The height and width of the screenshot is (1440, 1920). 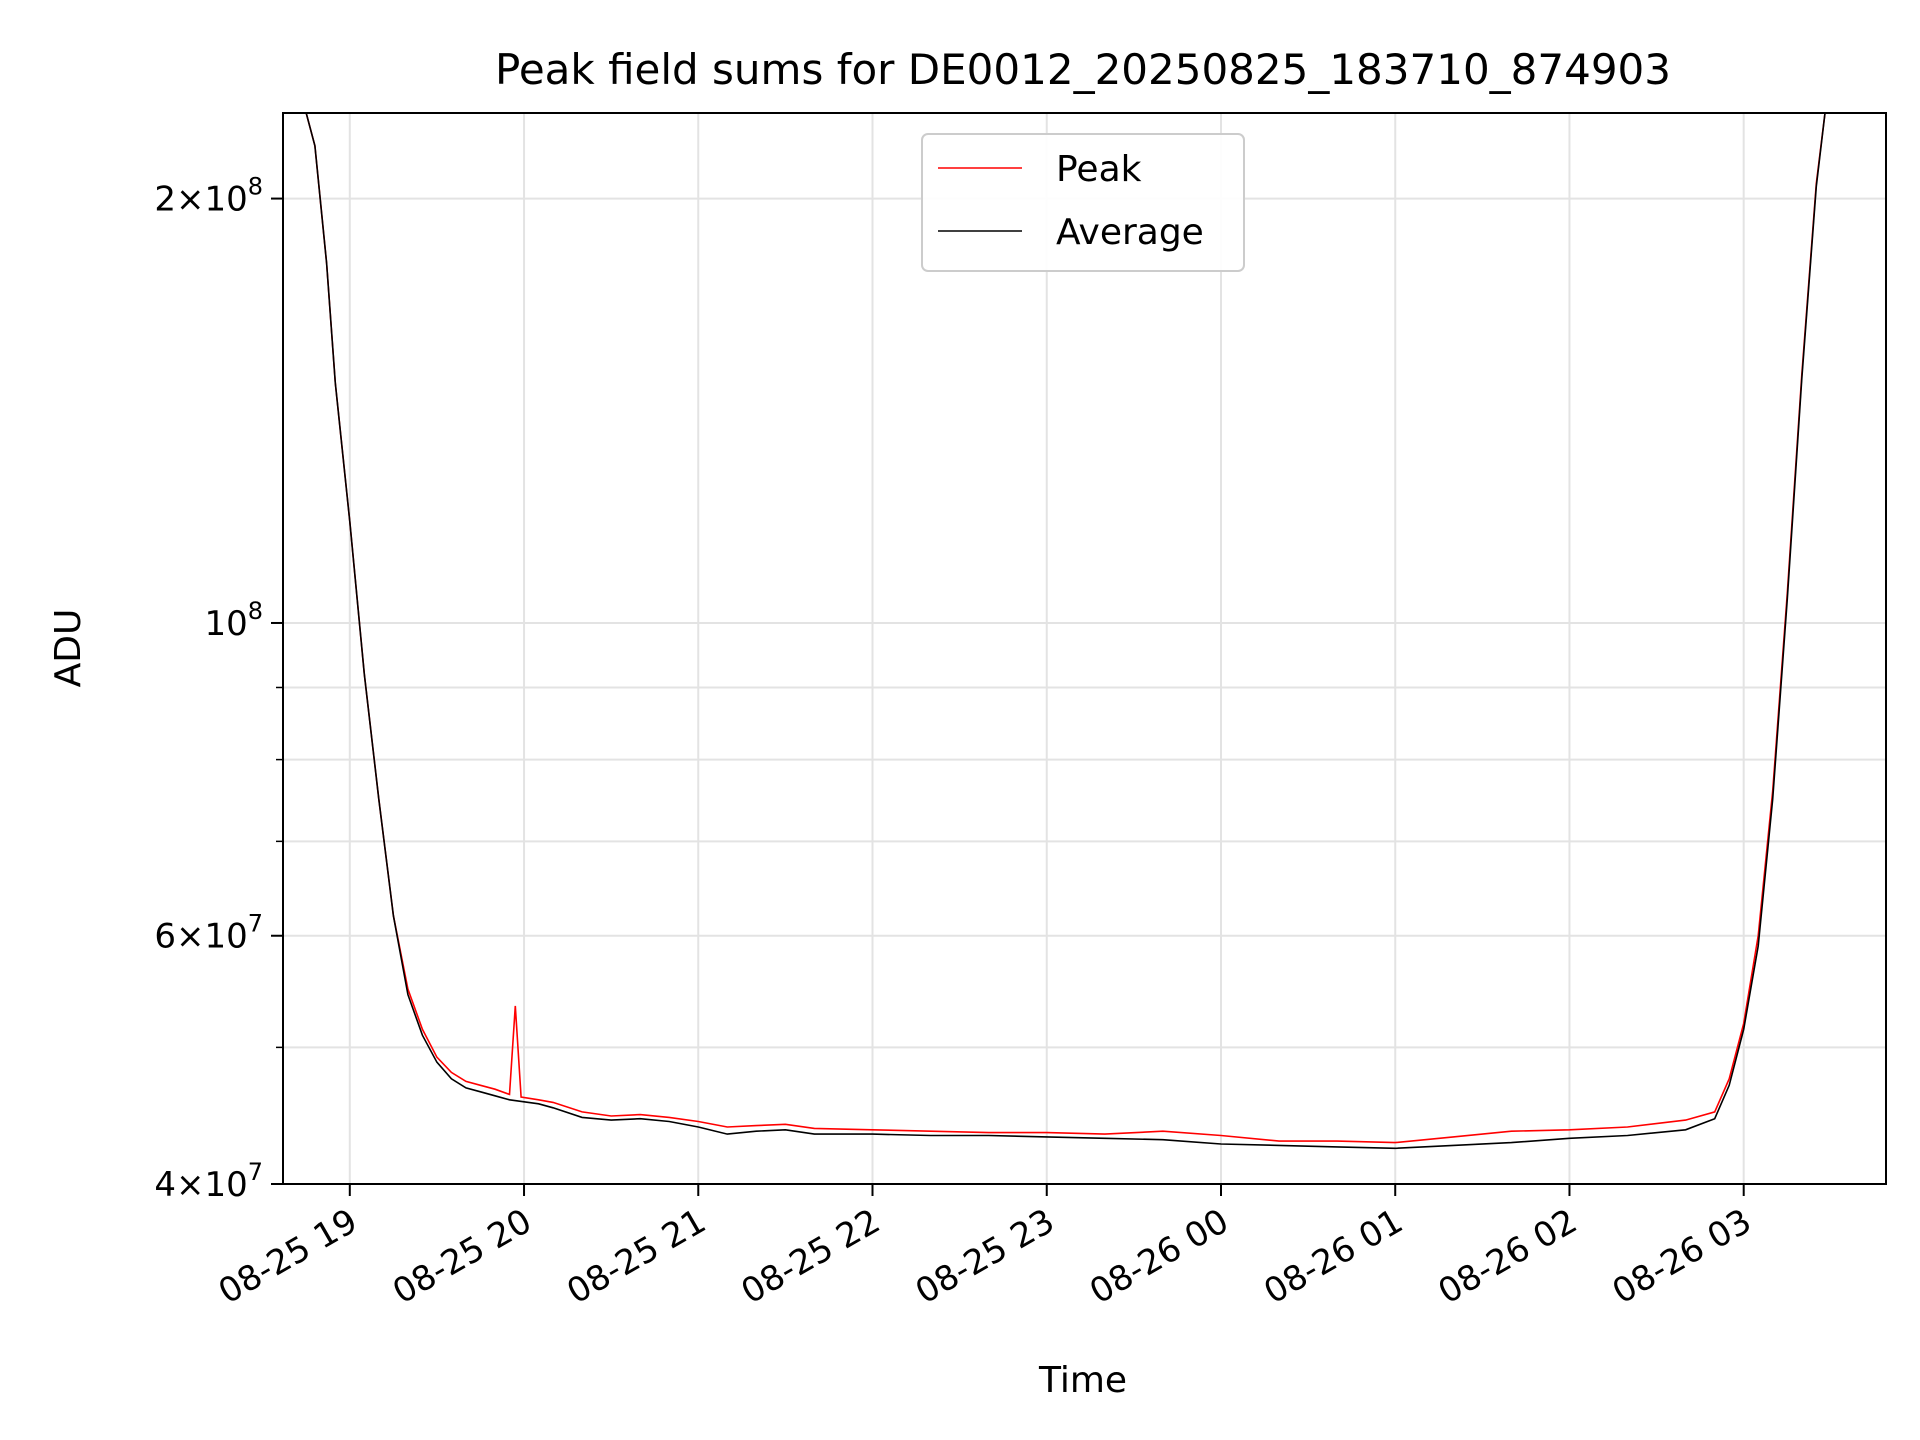 What do you see at coordinates (1099, 169) in the screenshot?
I see `legend-label-peak: Peak` at bounding box center [1099, 169].